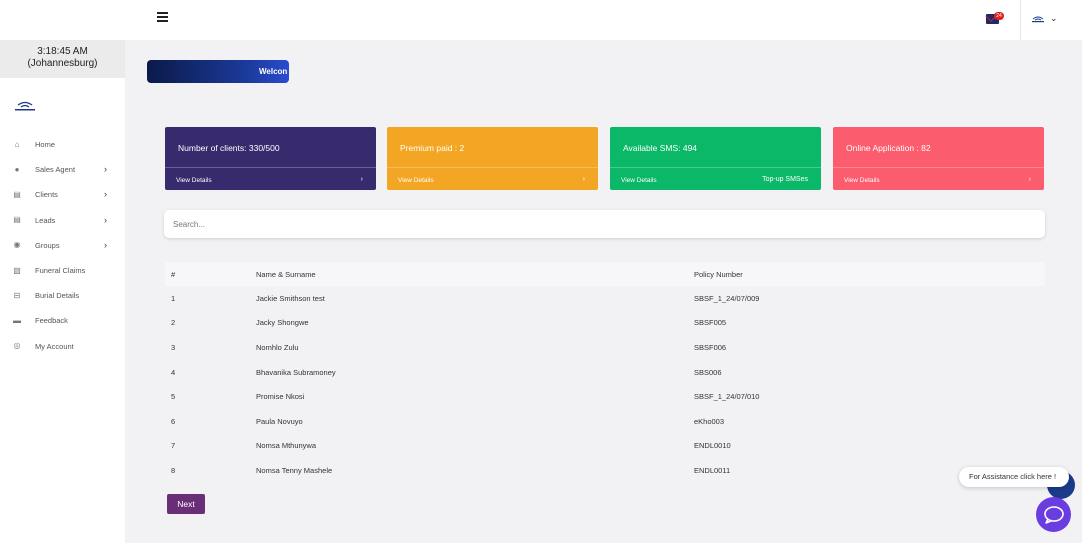 This screenshot has width=1082, height=543. I want to click on sidebar-item-my-account: ◎ My Account, so click(62, 346).